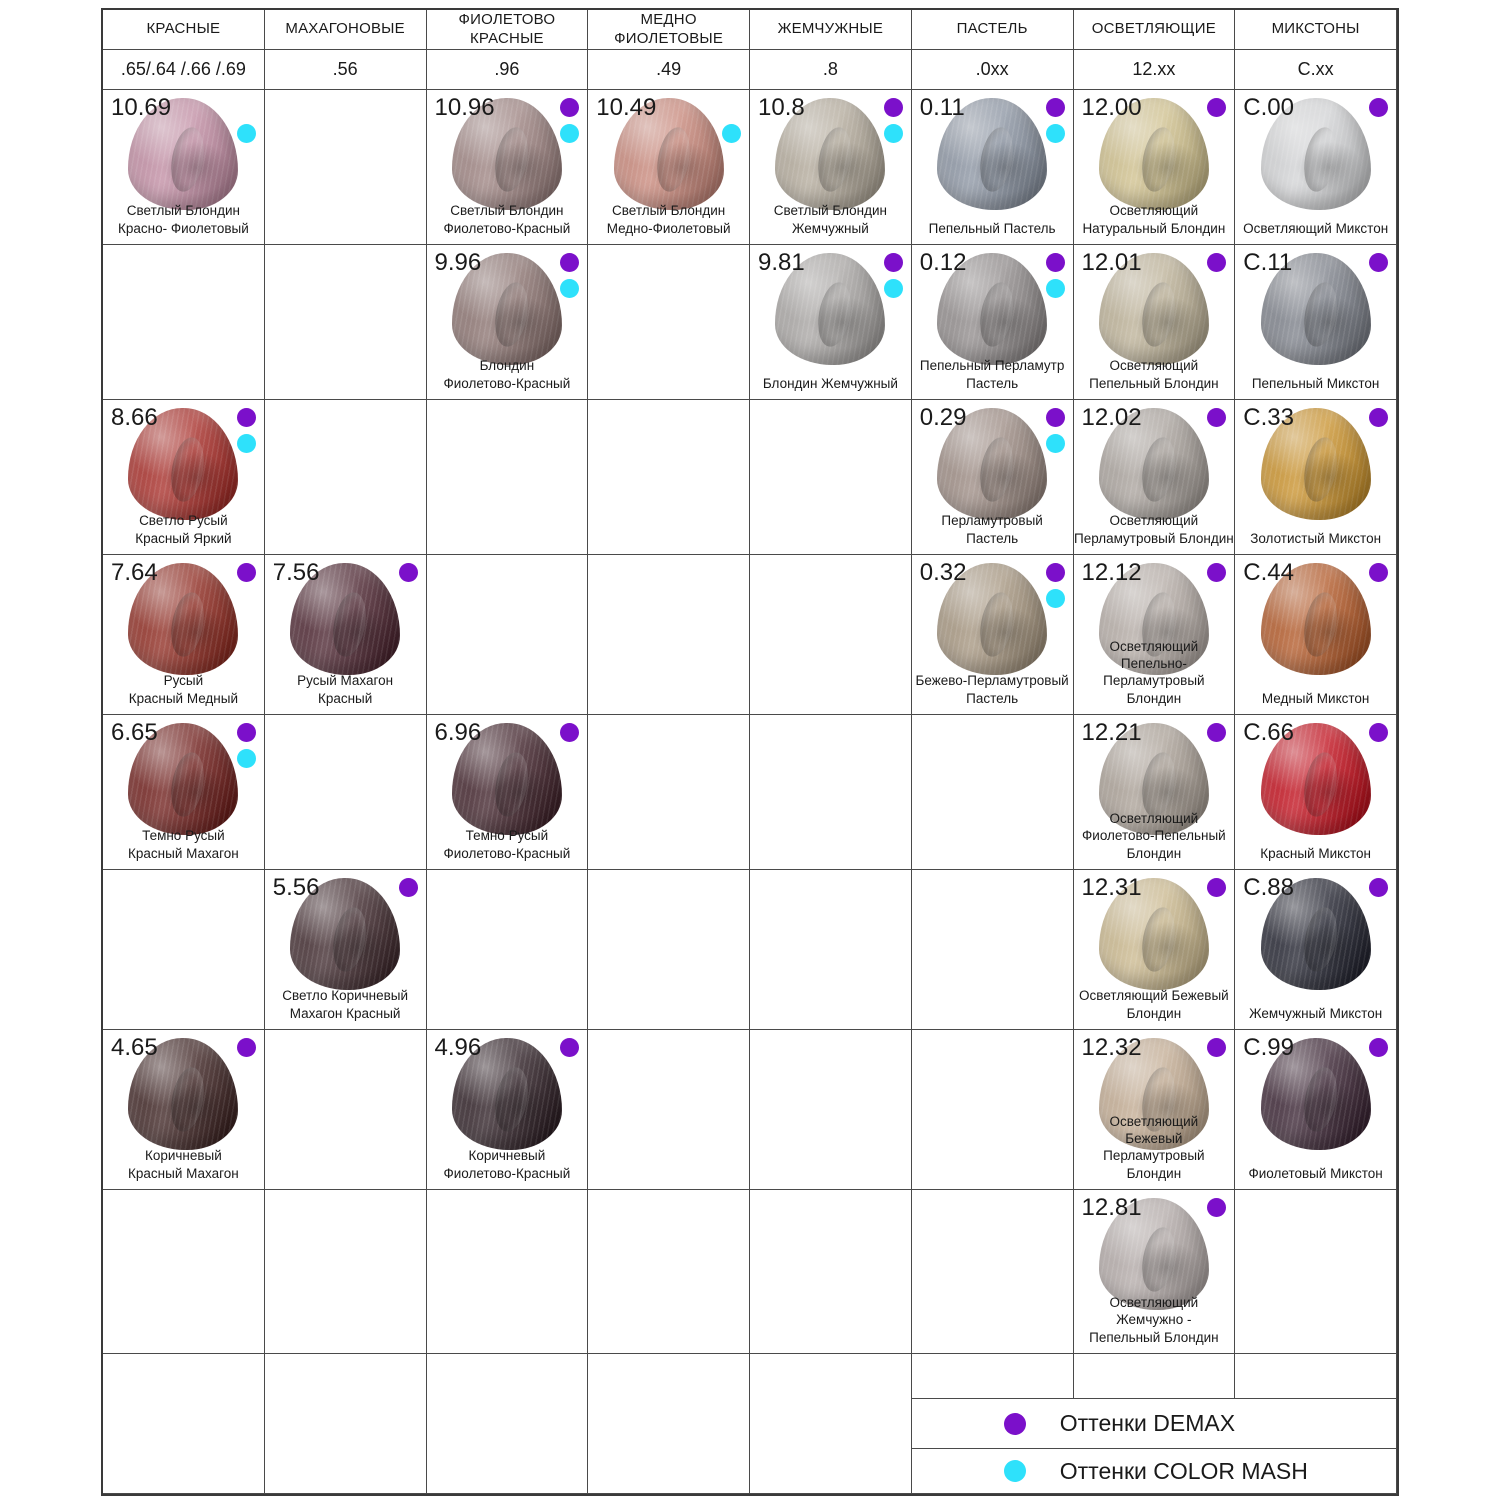  Describe the element at coordinates (992, 30) in the screenshot. I see `column-title-pastel: ПАСТЕЛЬ` at that location.